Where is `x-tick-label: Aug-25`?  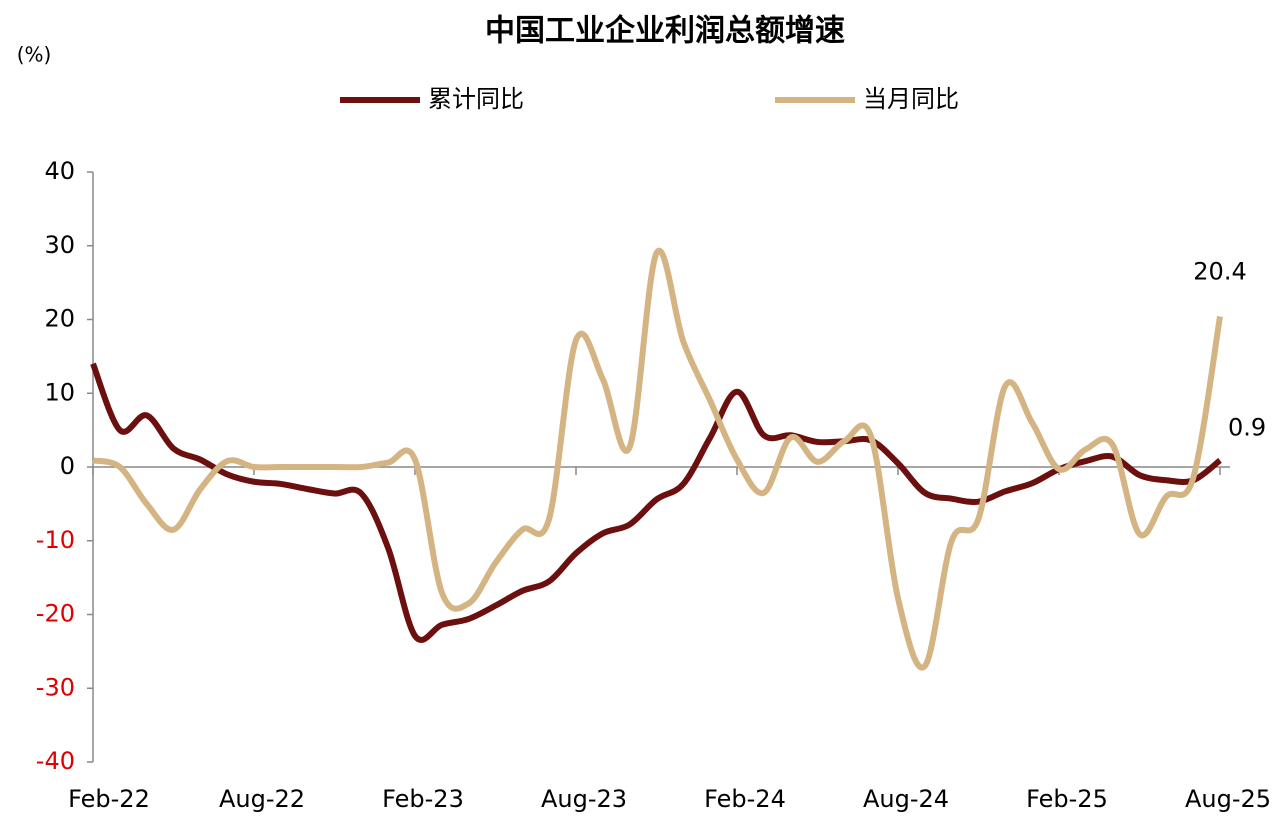
x-tick-label: Aug-25 is located at coordinates (1228, 799).